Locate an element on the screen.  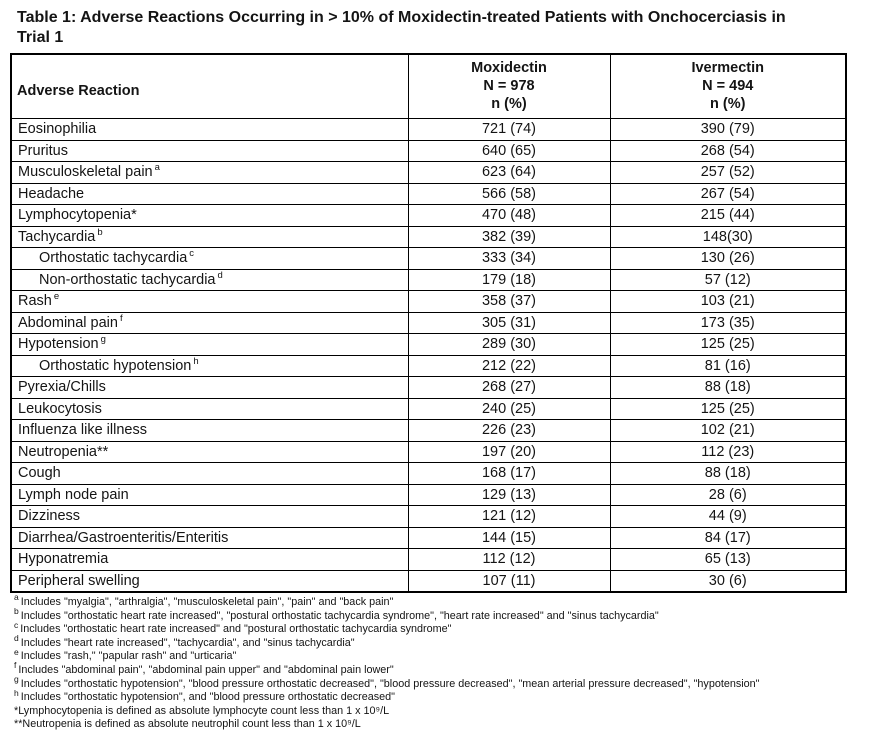
footnote-marker: h is located at coordinates (16, 692).